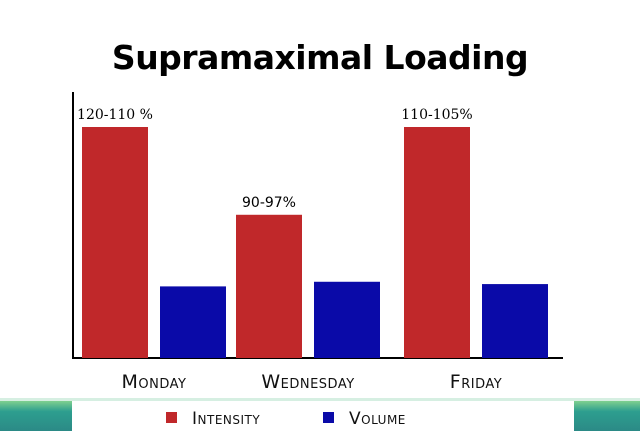 The image size is (640, 431). I want to click on decorative-corner-left, so click(36, 416).